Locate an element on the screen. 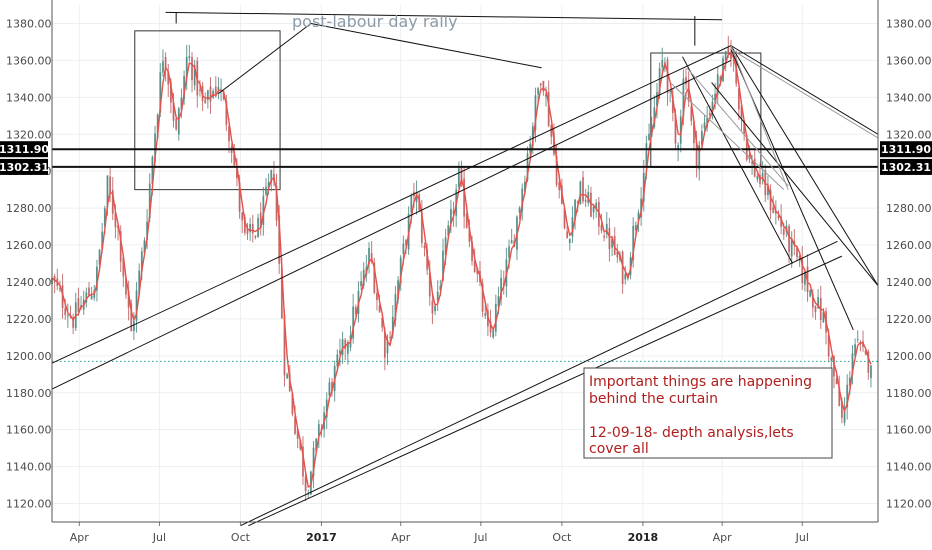 The width and height of the screenshot is (932, 550). note-box-frame is located at coordinates (708, 413).